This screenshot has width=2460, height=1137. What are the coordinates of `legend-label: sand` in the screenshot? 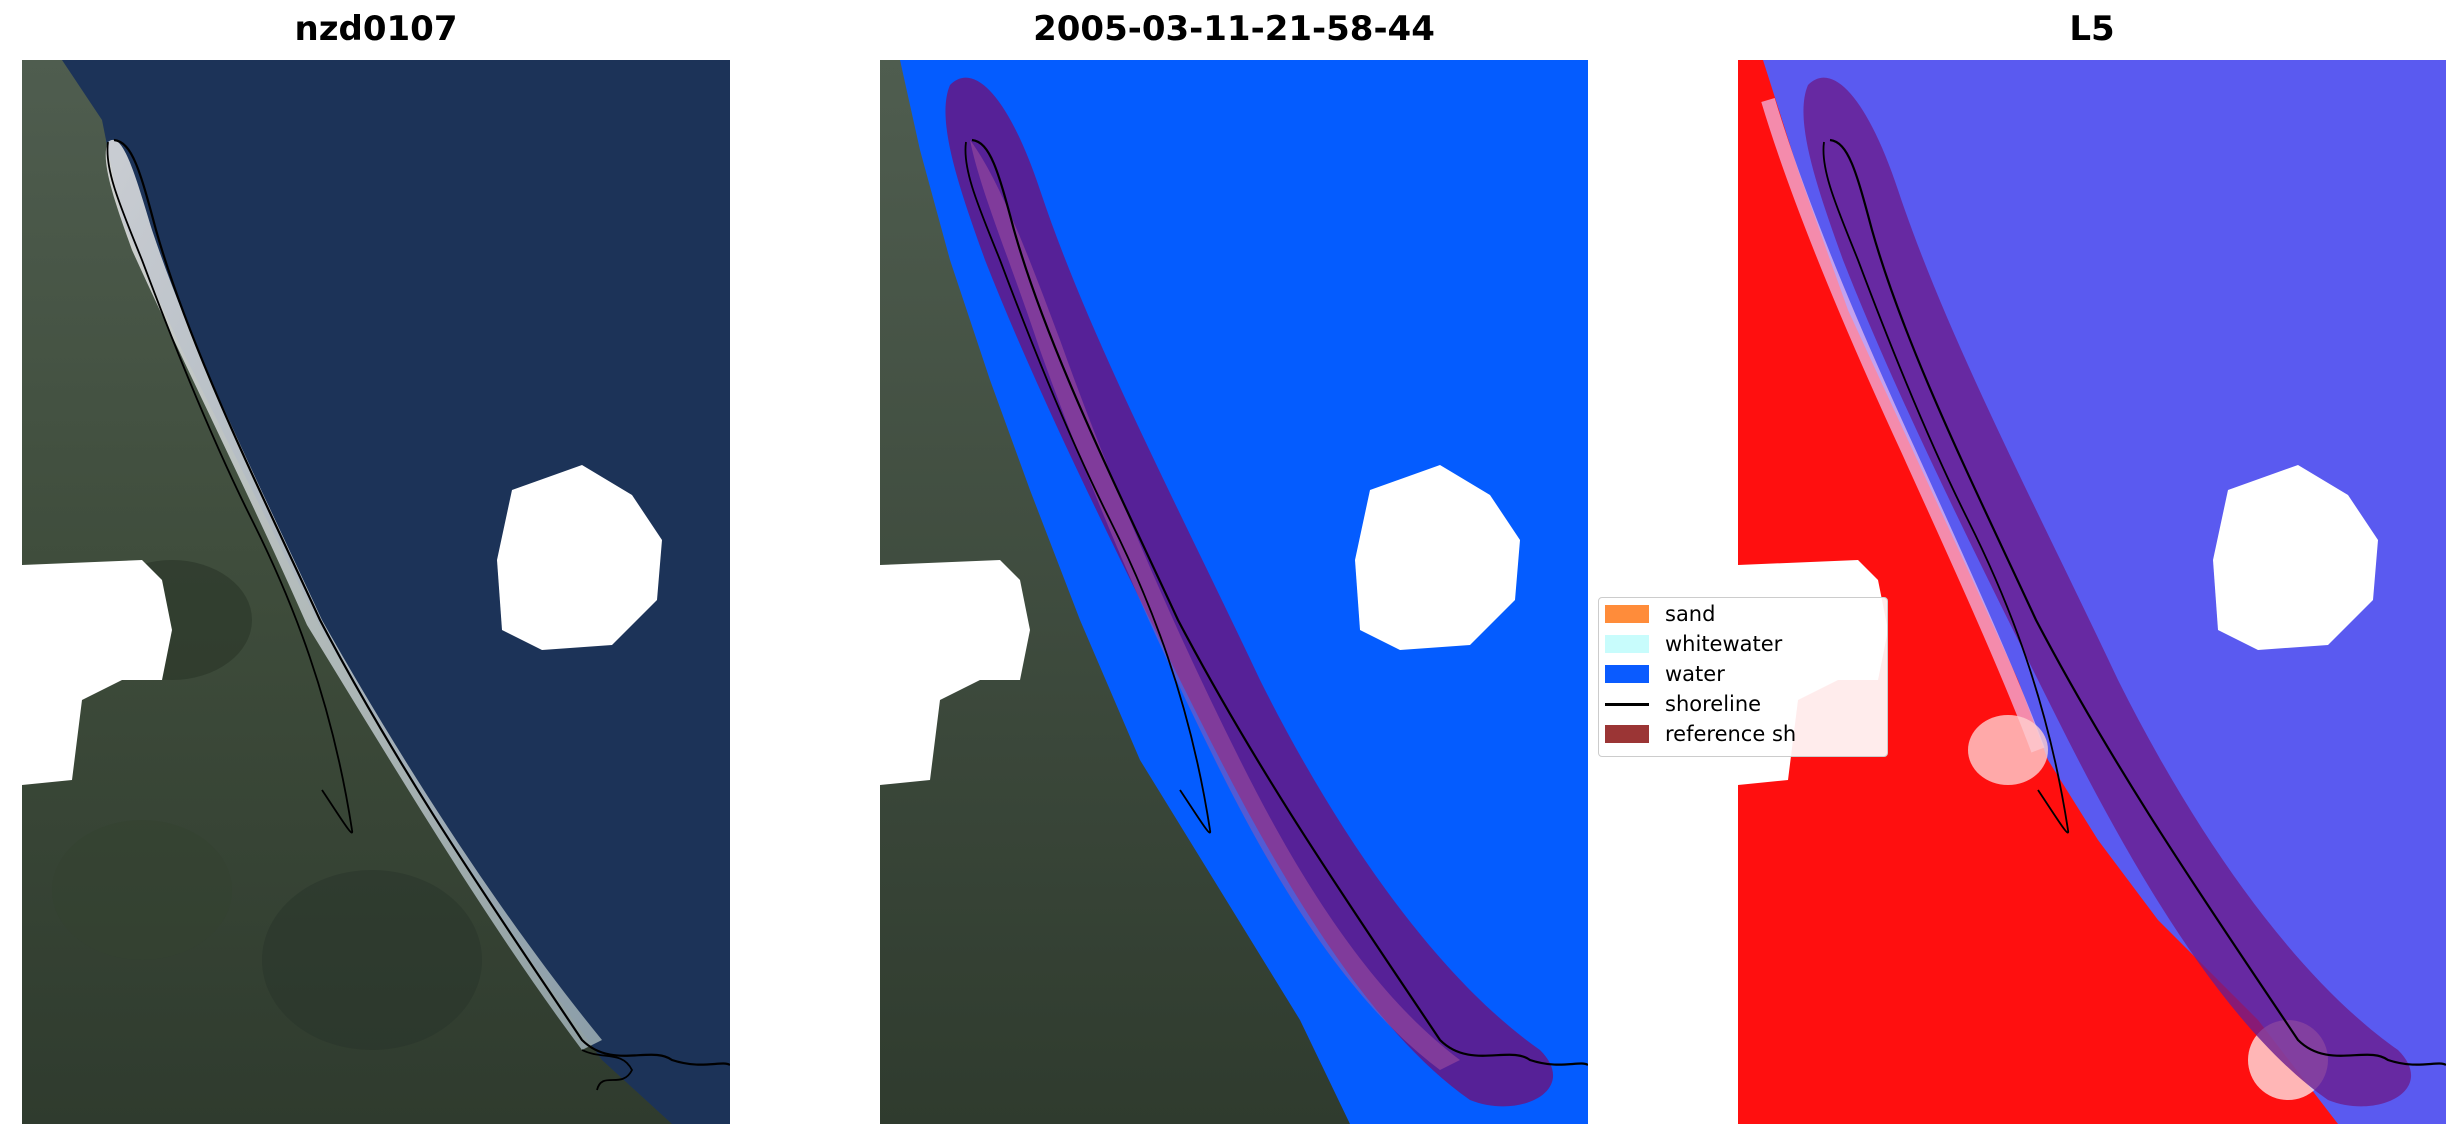 It's located at (1690, 614).